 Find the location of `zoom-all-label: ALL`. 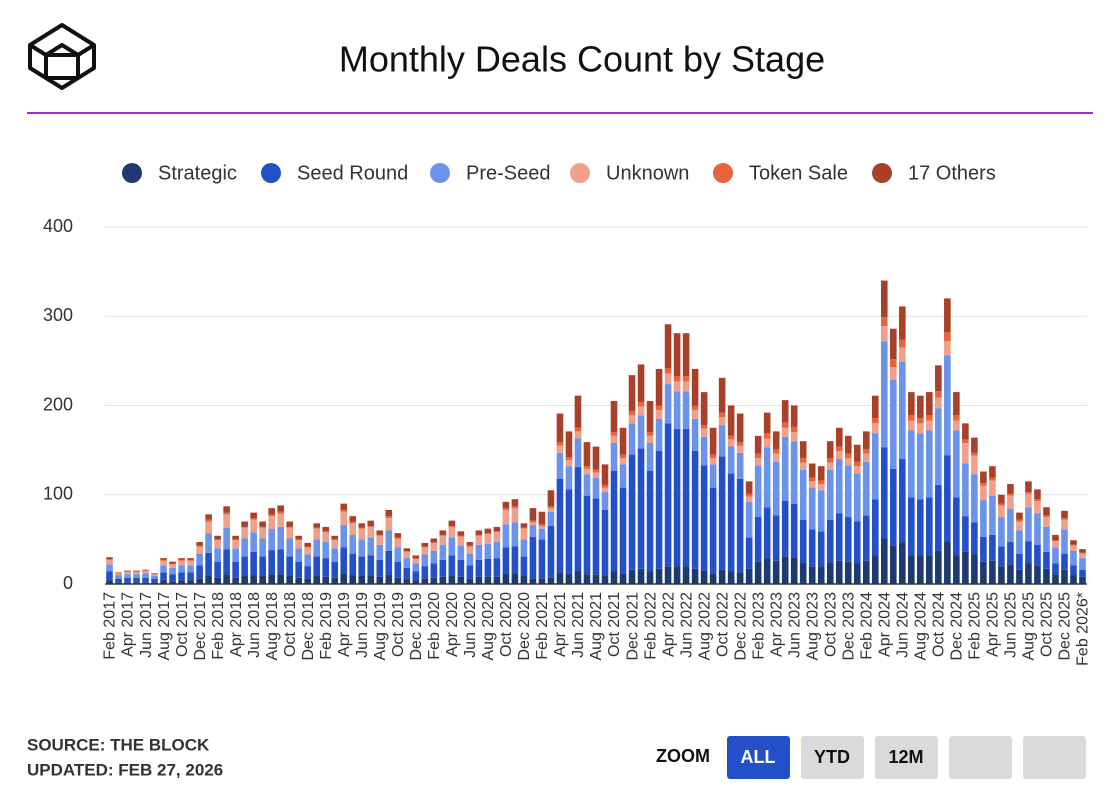

zoom-all-label: ALL is located at coordinates (758, 757).